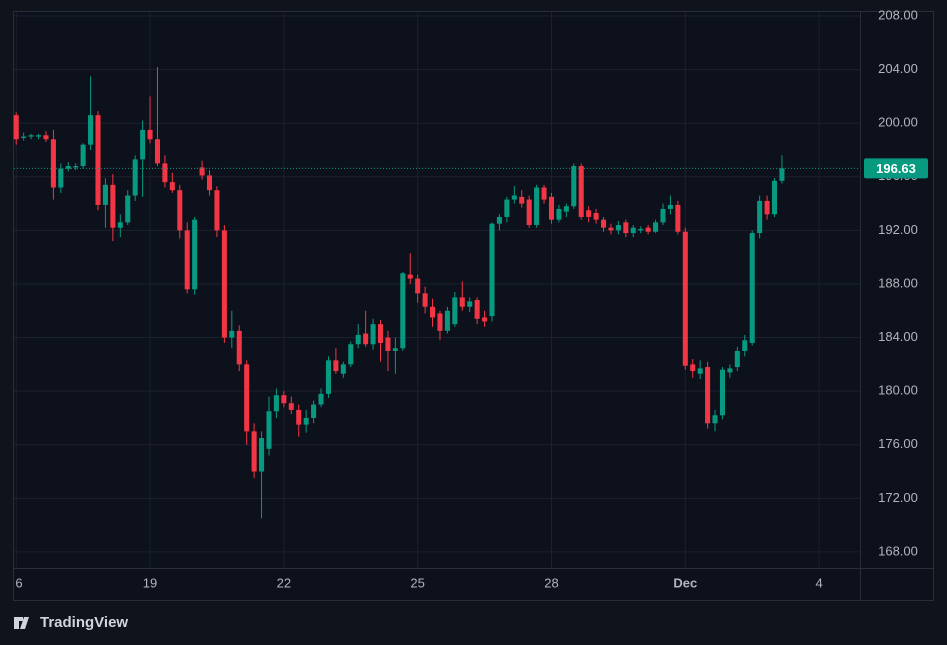  Describe the element at coordinates (898, 68) in the screenshot. I see `y-tick-label: 204.00` at that location.